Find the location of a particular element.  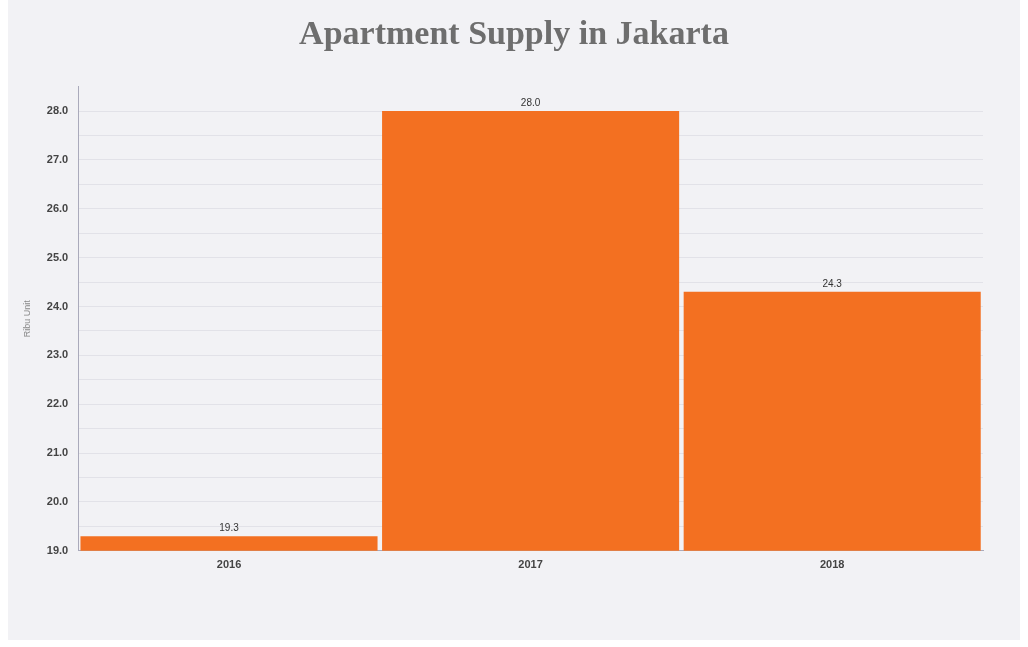

data-label: 19.3 is located at coordinates (229, 527).